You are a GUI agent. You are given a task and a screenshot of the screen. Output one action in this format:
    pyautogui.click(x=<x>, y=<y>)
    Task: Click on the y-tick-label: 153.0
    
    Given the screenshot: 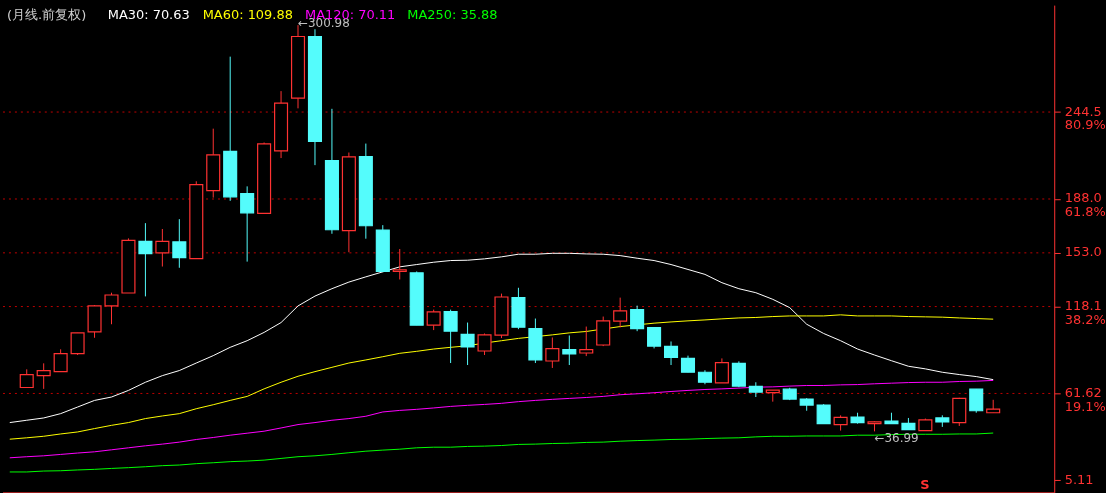 What is the action you would take?
    pyautogui.click(x=1083, y=252)
    